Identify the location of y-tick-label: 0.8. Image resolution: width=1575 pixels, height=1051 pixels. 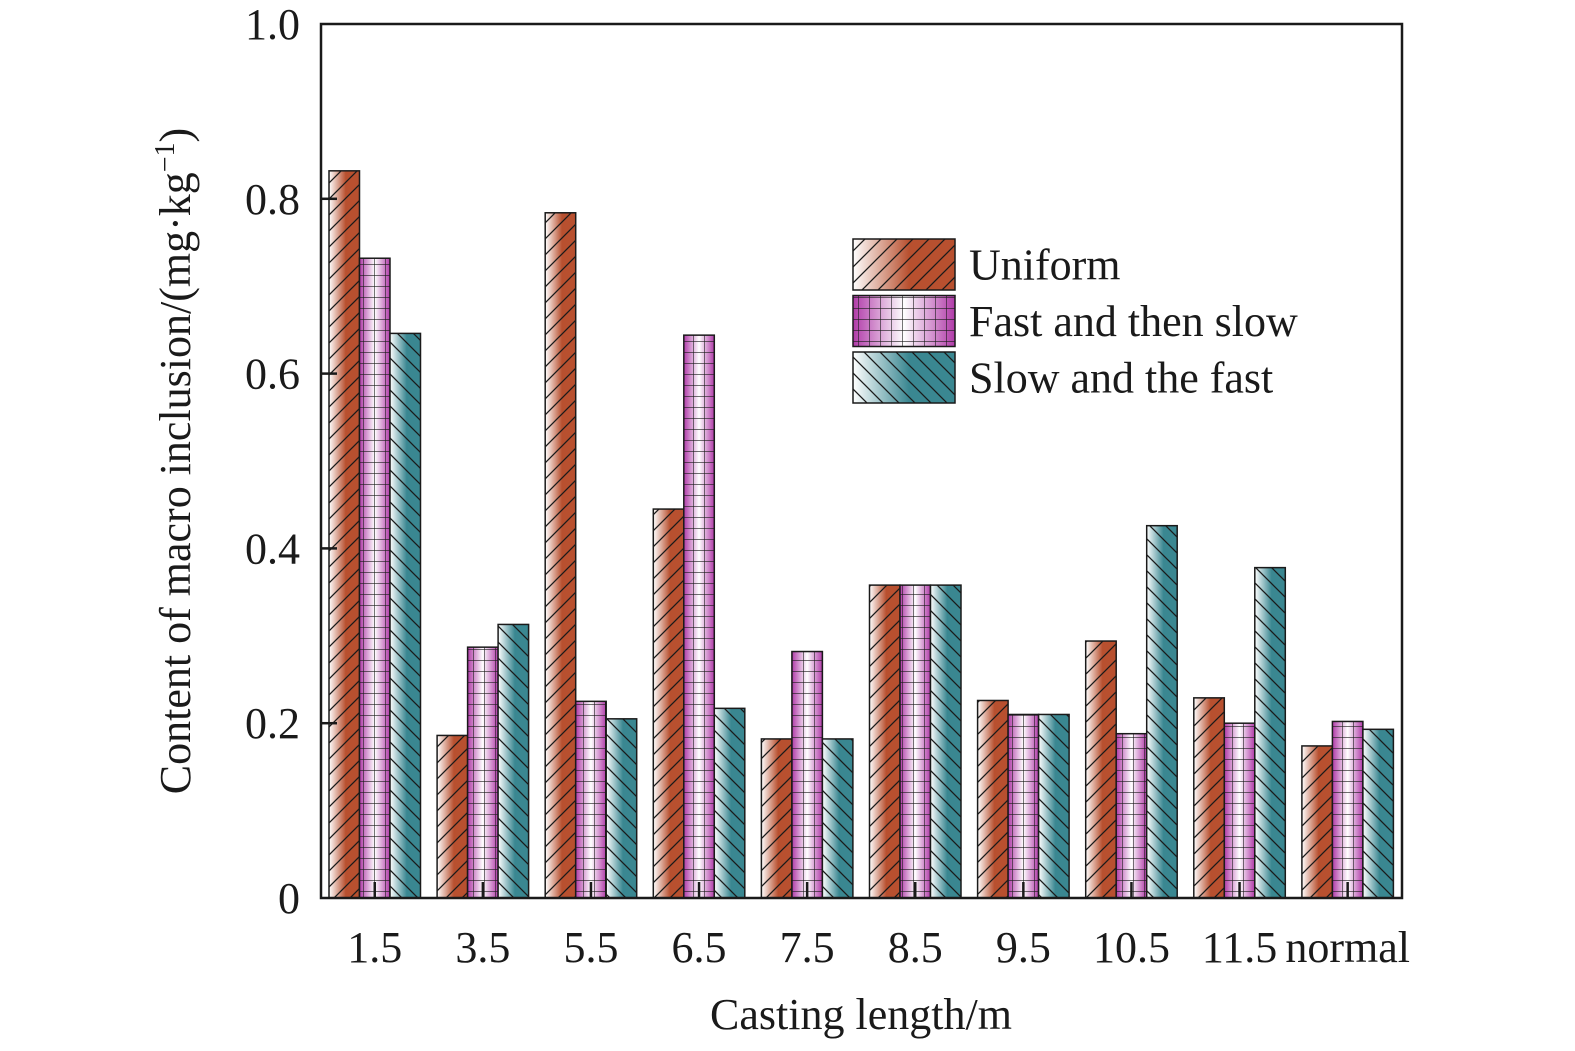
(272, 199).